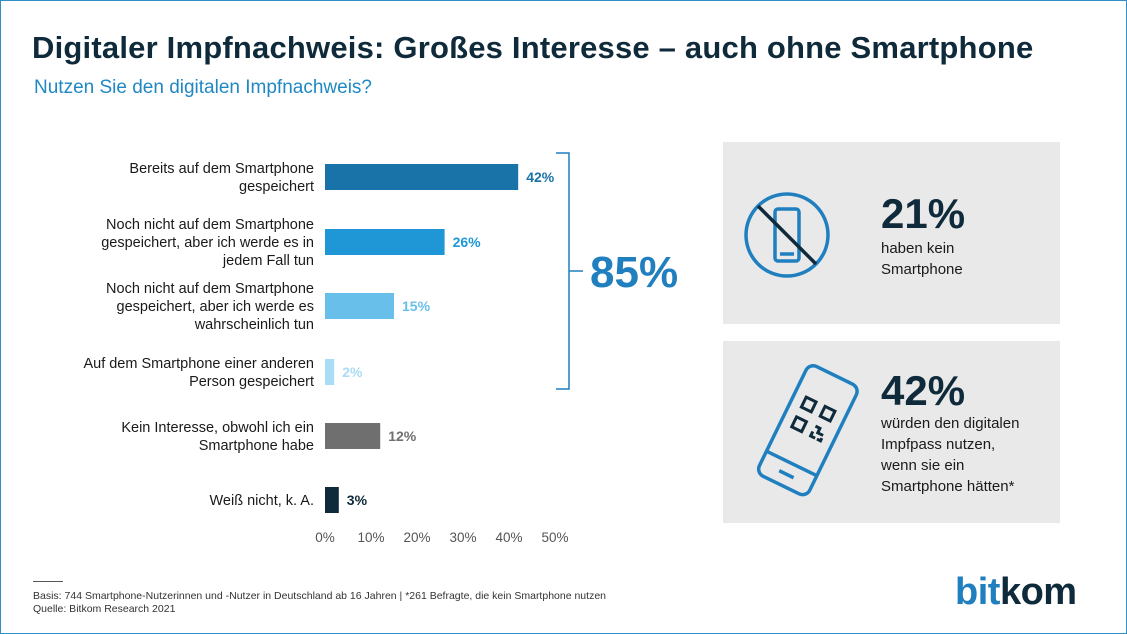  I want to click on category-label-1-2: jedem Fall tun, so click(268, 261).